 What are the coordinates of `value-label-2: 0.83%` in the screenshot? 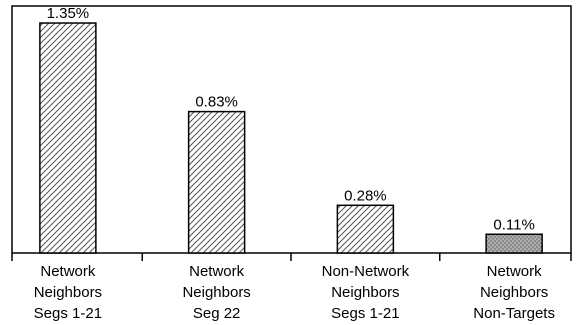 It's located at (216, 102).